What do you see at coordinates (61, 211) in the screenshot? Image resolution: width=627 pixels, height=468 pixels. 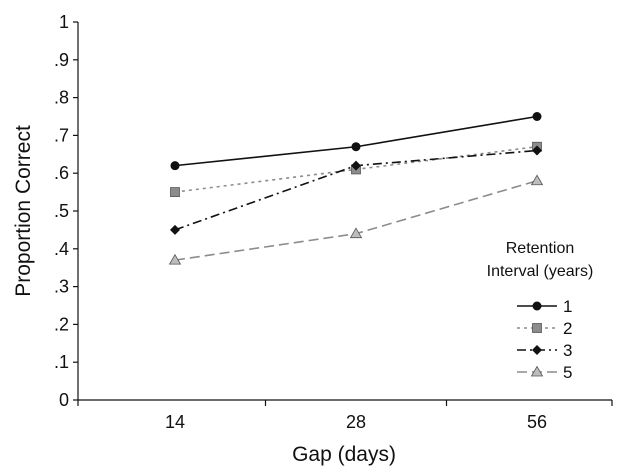 I see `y-tick-label: .5` at bounding box center [61, 211].